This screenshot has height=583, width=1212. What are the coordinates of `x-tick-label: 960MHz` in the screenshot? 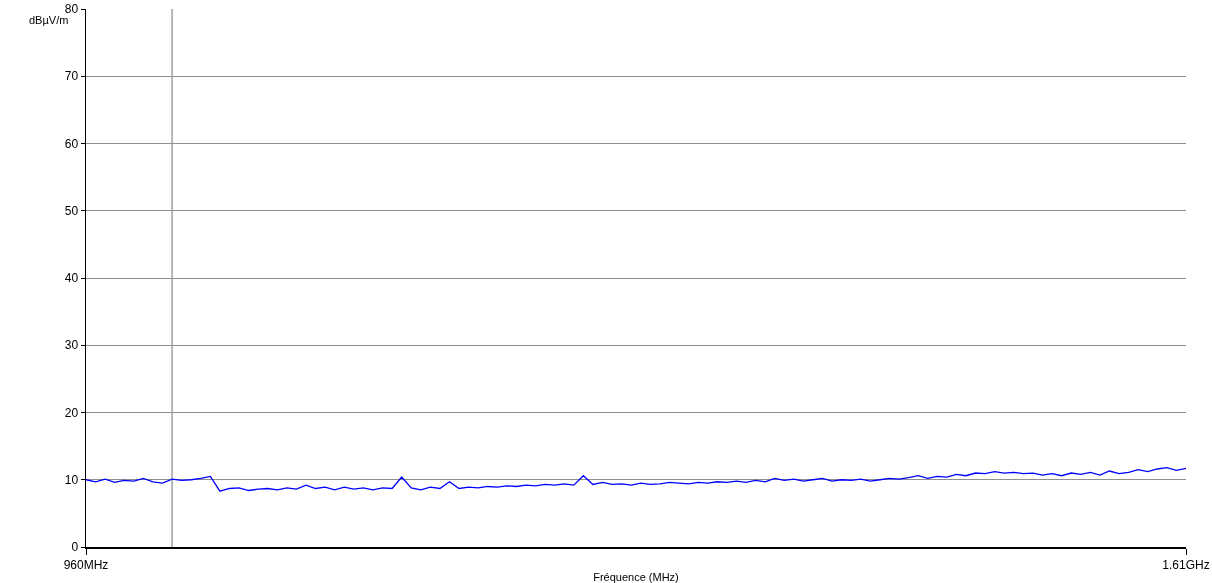 It's located at (86, 564).